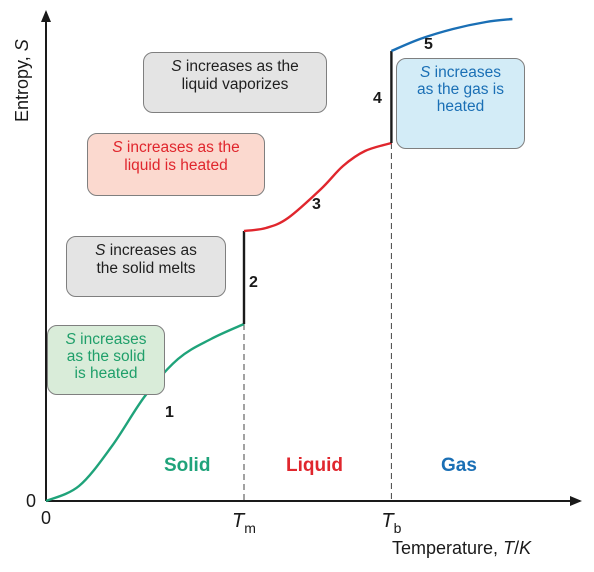 Image resolution: width=594 pixels, height=572 pixels. What do you see at coordinates (151, 250) in the screenshot?
I see `callout-text: increases as` at bounding box center [151, 250].